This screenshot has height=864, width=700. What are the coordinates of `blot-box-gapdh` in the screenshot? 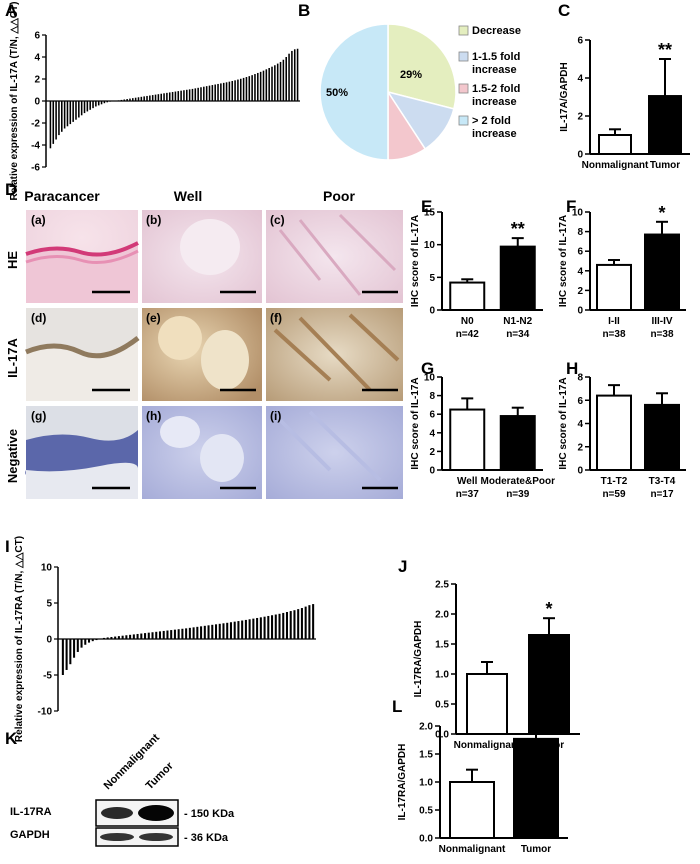 It's located at (137, 837).